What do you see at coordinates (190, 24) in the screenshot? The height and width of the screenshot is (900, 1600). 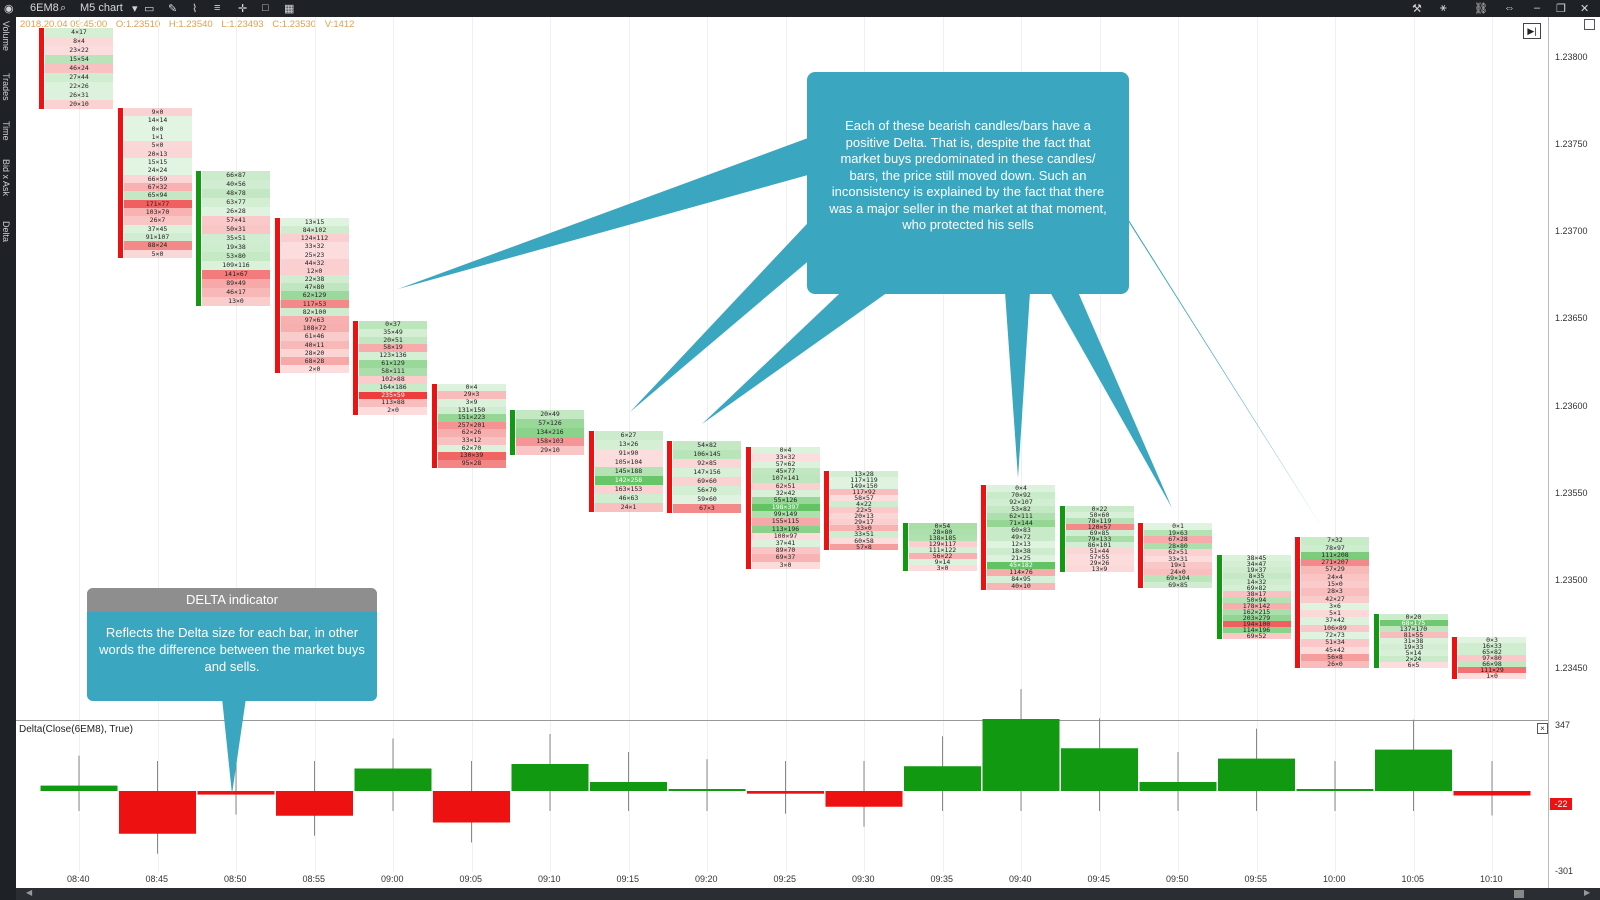 I see `ohlc-high: H:1.23540` at bounding box center [190, 24].